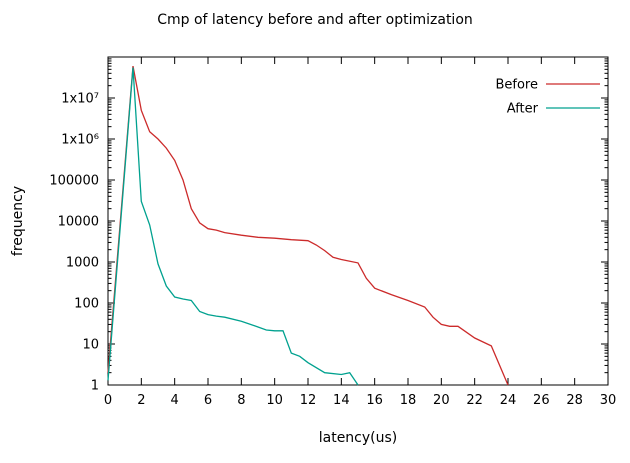  I want to click on y-tick-label: 10000, so click(78, 222).